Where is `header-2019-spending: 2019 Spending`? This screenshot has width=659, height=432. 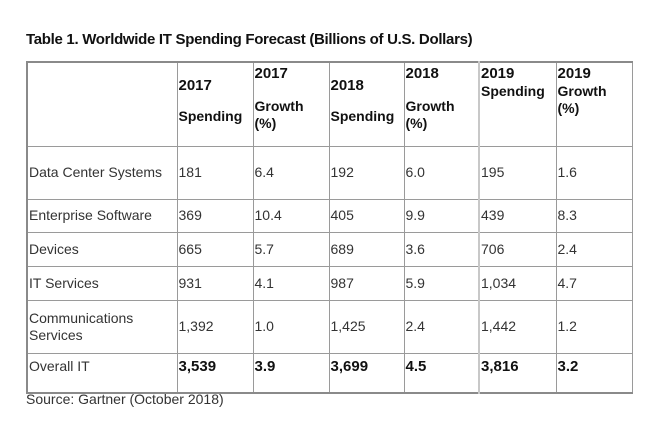 header-2019-spending: 2019 Spending is located at coordinates (517, 104).